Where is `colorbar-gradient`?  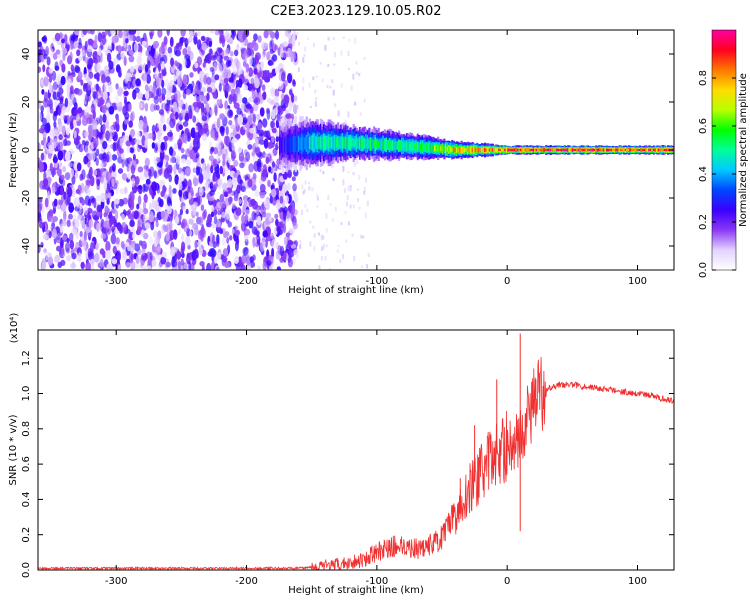
colorbar-gradient is located at coordinates (724, 150).